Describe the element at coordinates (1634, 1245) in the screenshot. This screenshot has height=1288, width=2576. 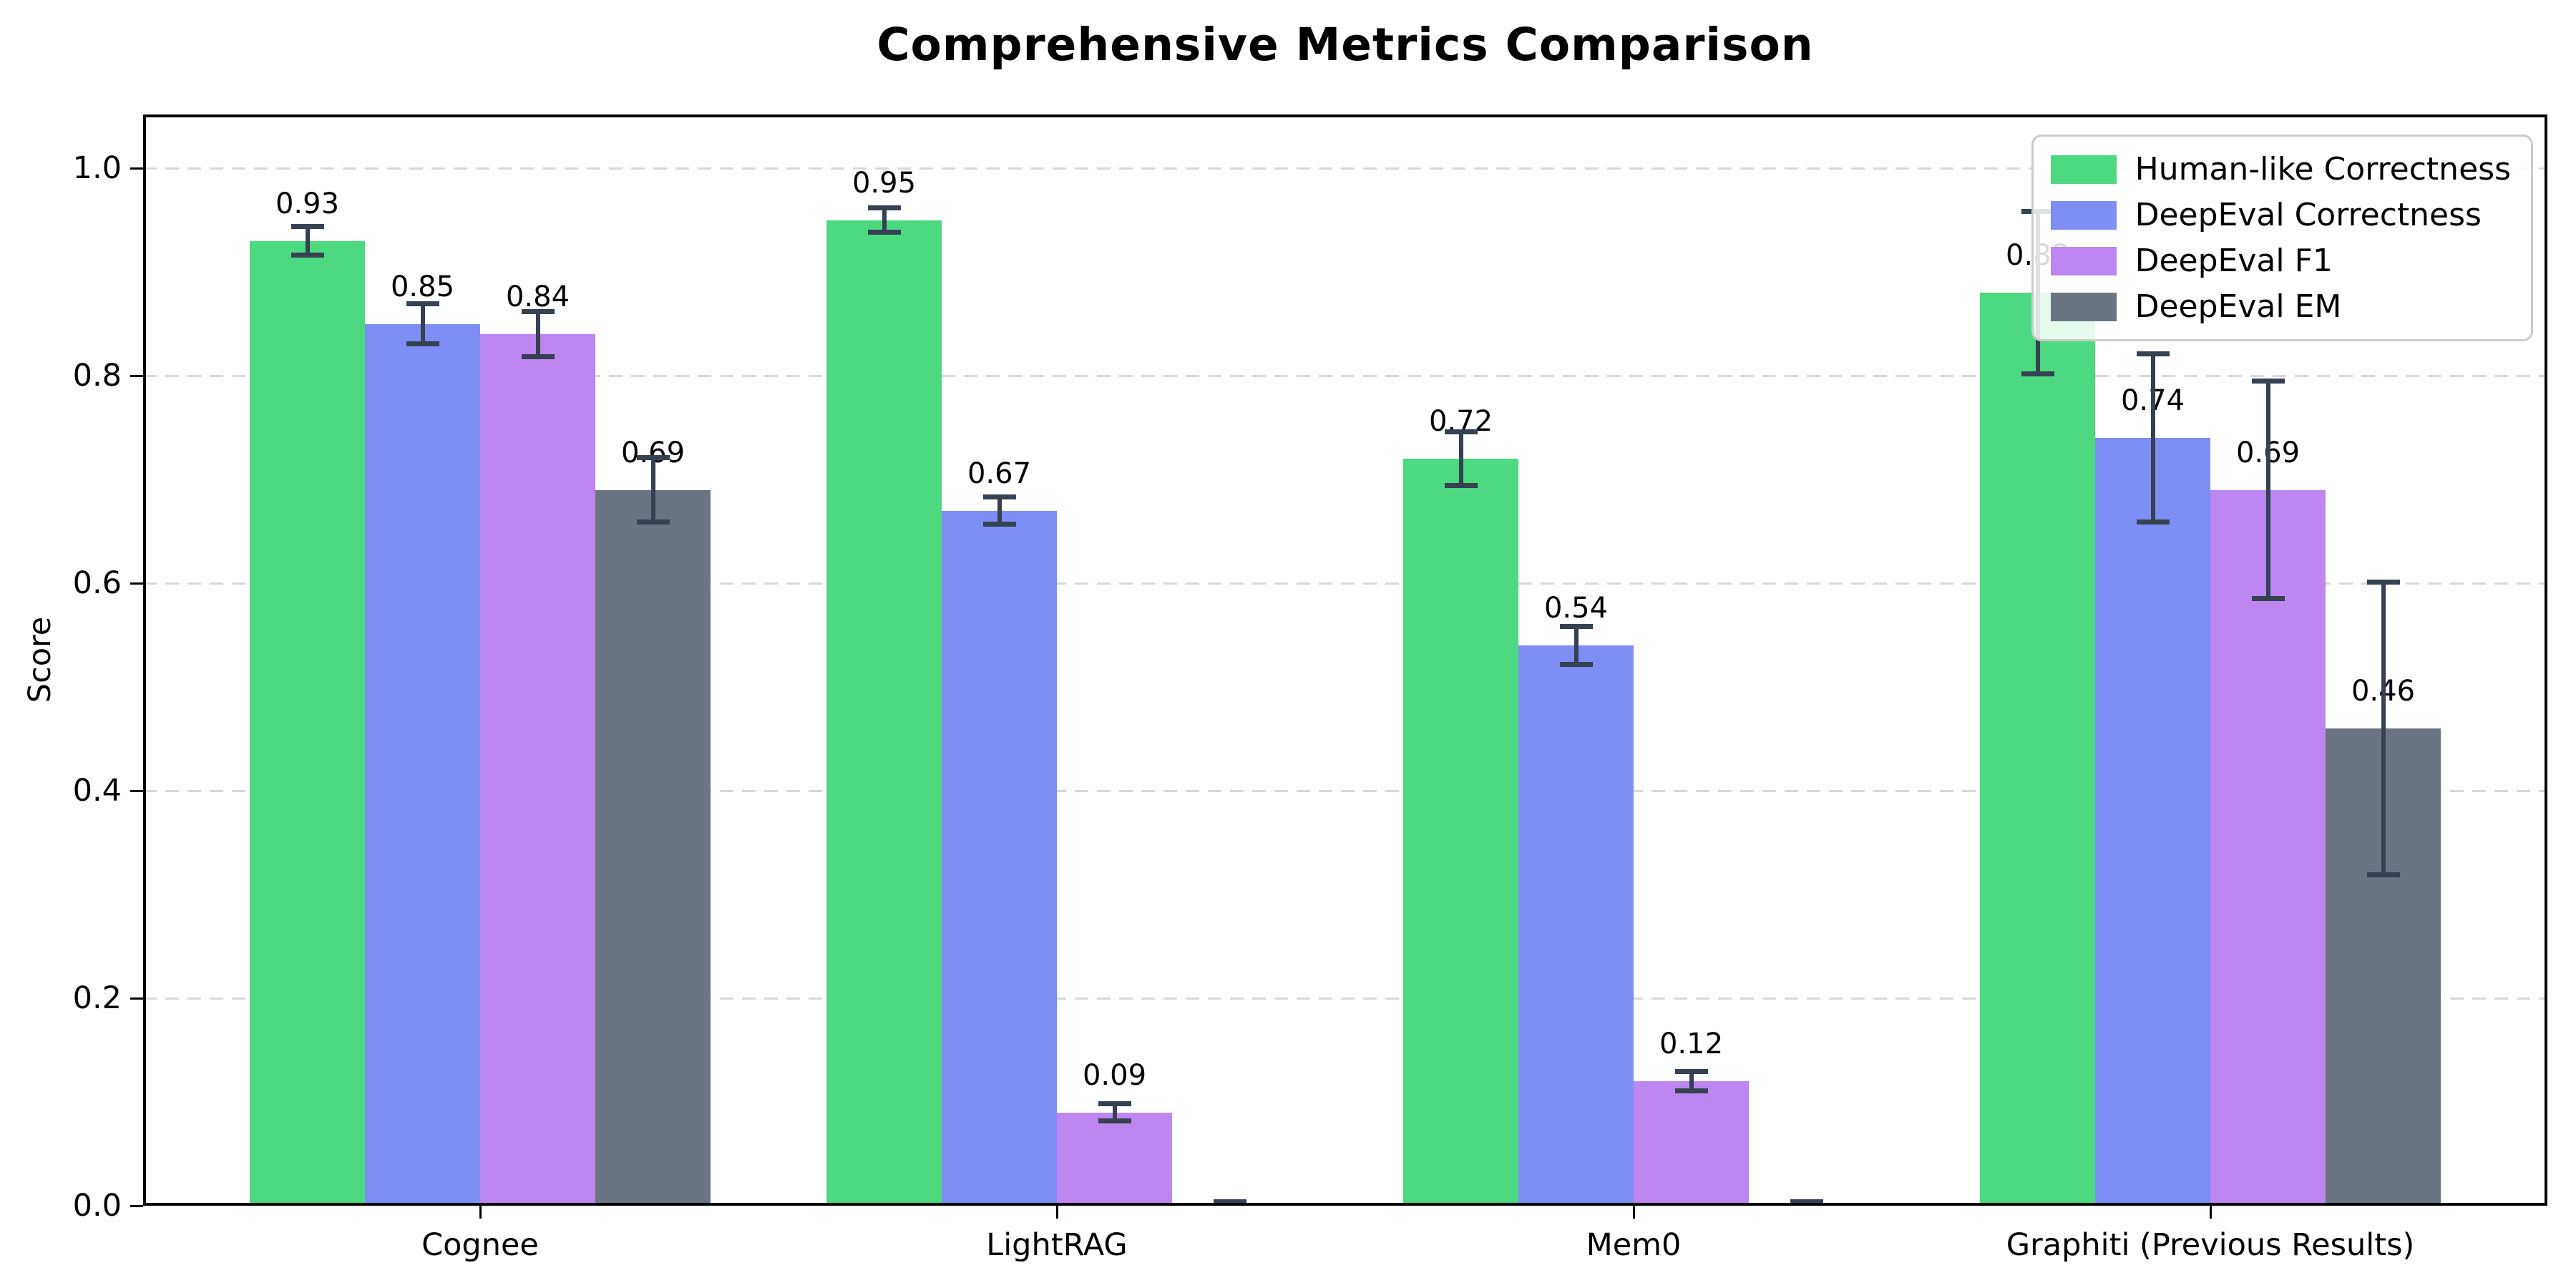
I see `x-tick-label-mem0: Mem0` at that location.